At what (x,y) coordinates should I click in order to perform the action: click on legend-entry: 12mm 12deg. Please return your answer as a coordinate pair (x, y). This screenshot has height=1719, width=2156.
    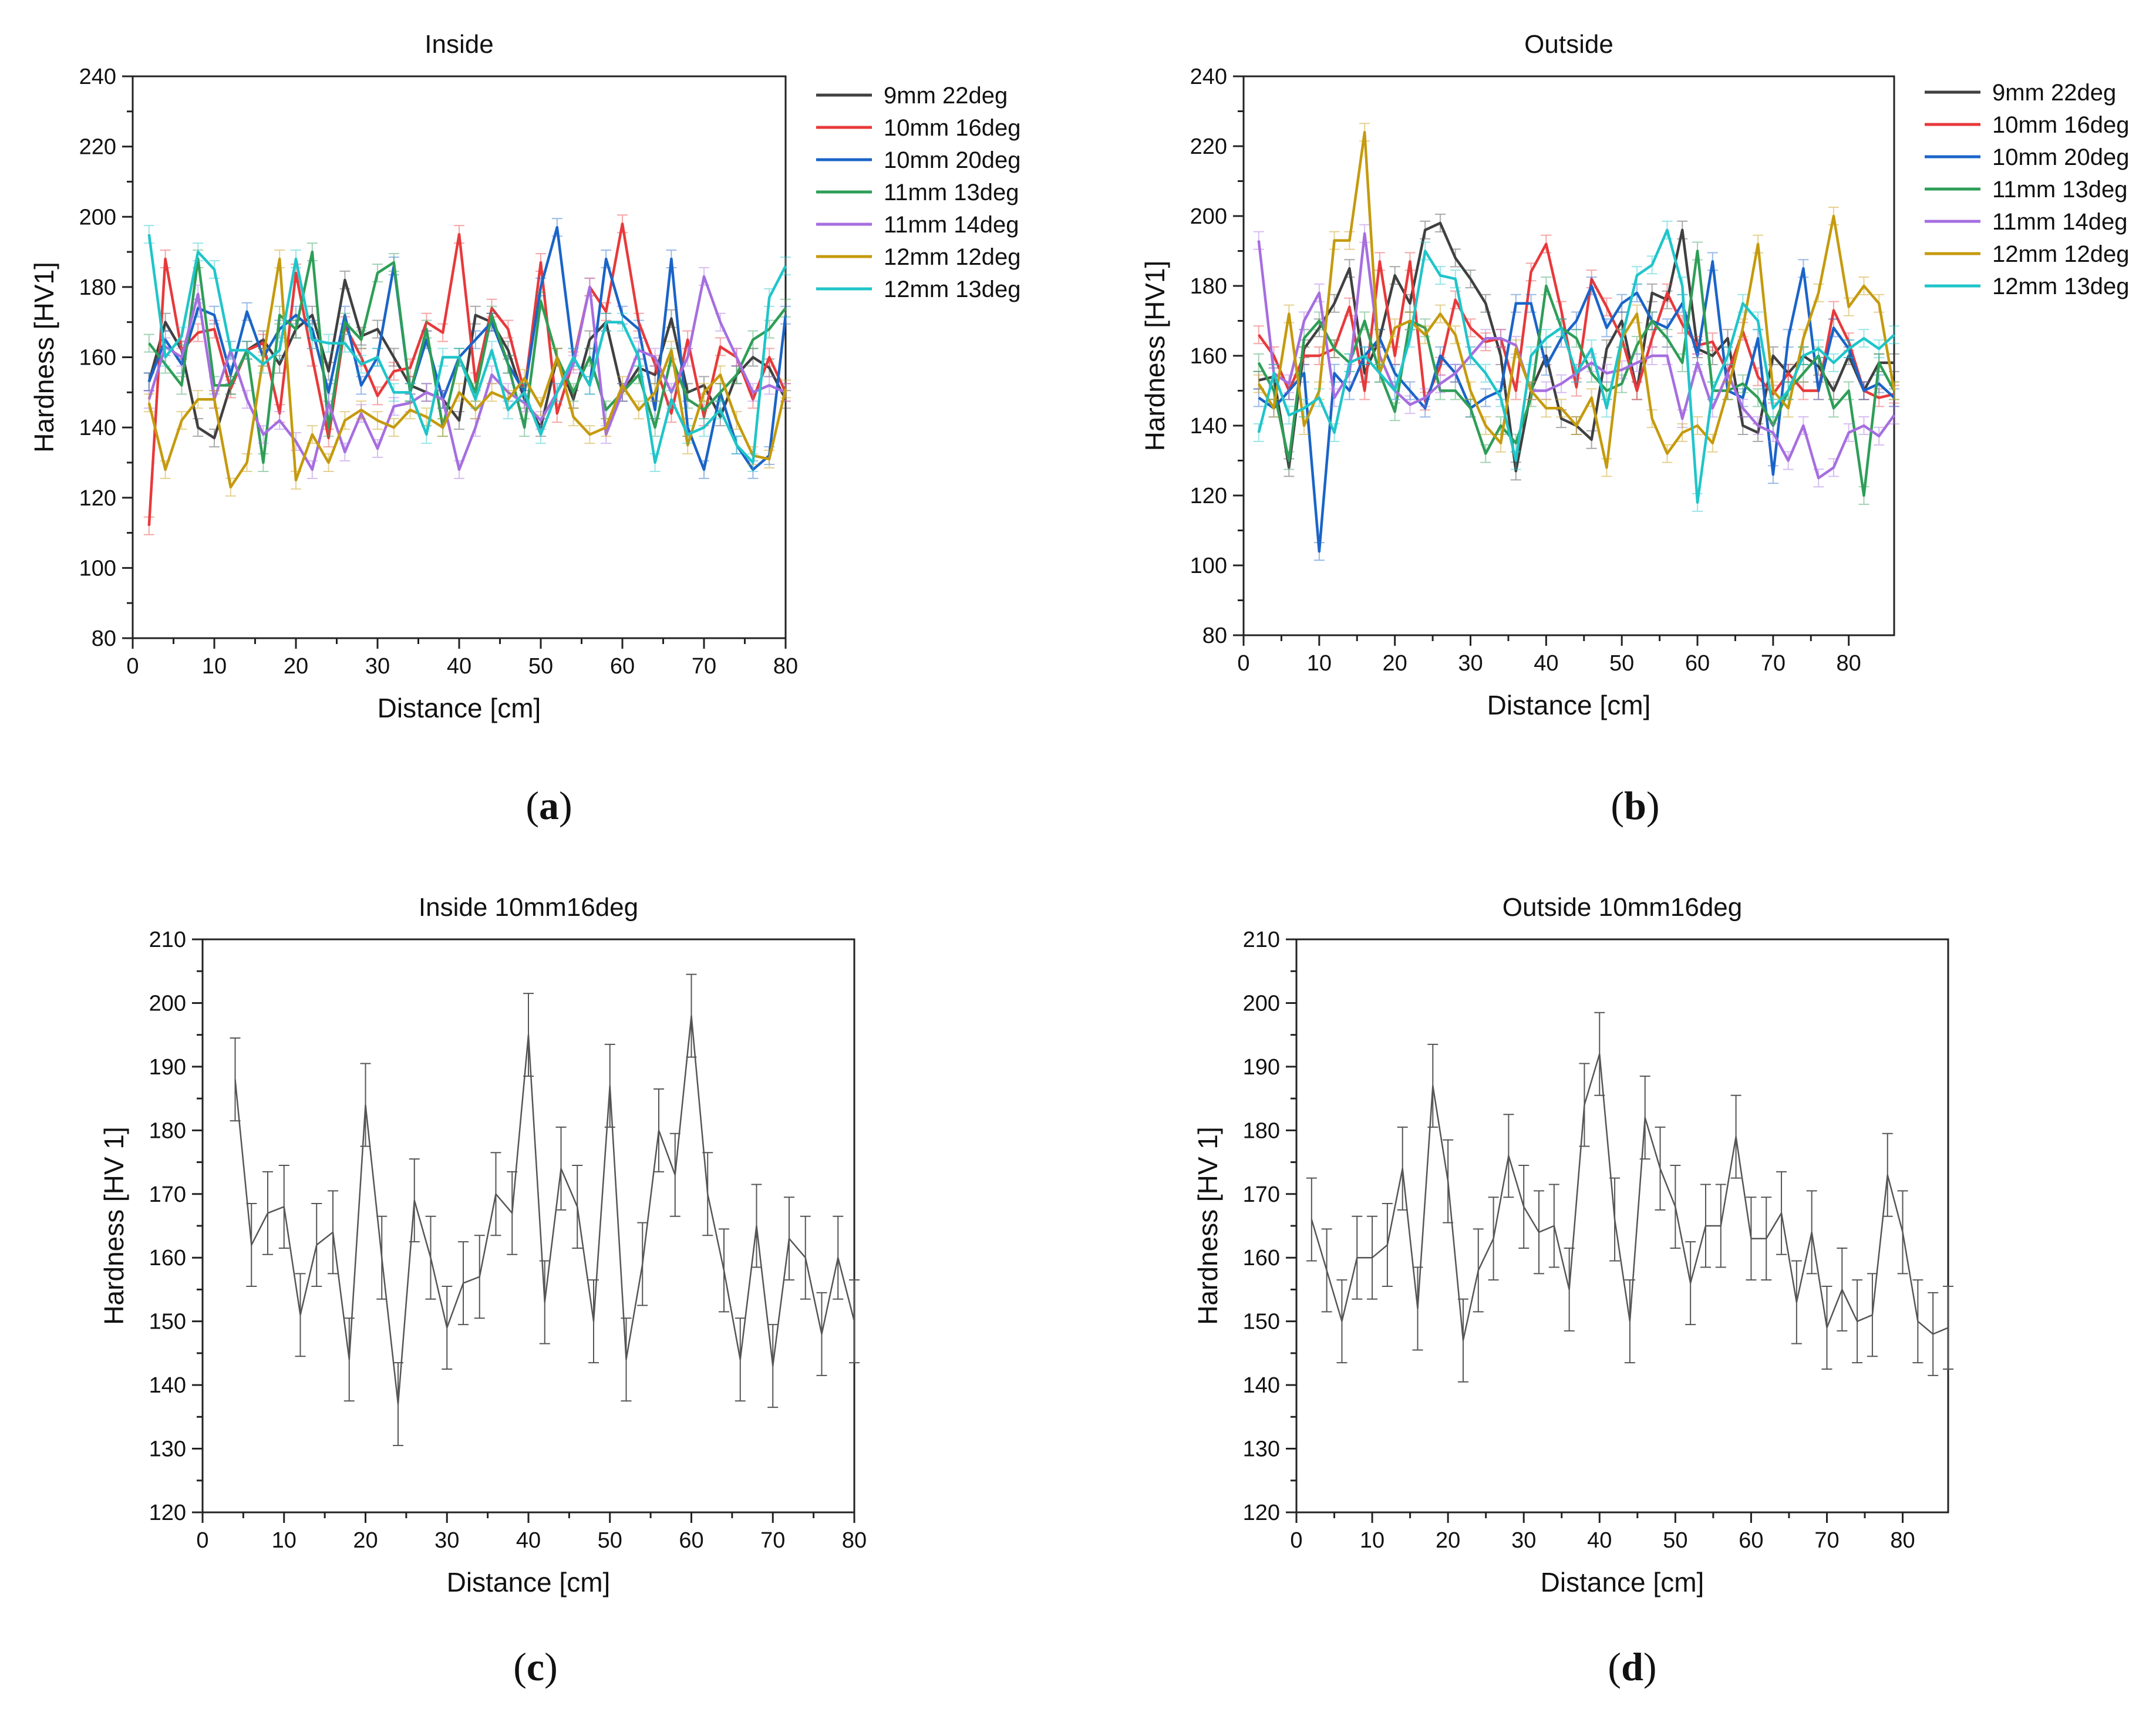
    Looking at the image, I should click on (2060, 254).